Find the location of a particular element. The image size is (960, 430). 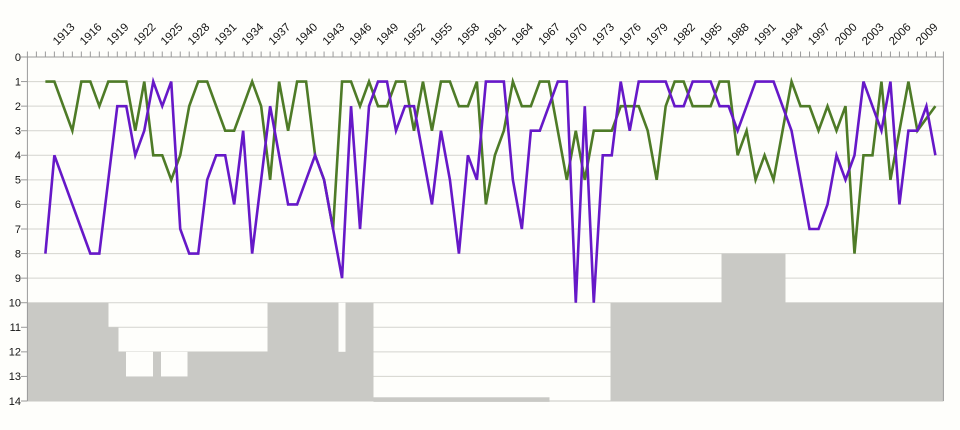

svg-text: 12 is located at coordinates (15, 353).